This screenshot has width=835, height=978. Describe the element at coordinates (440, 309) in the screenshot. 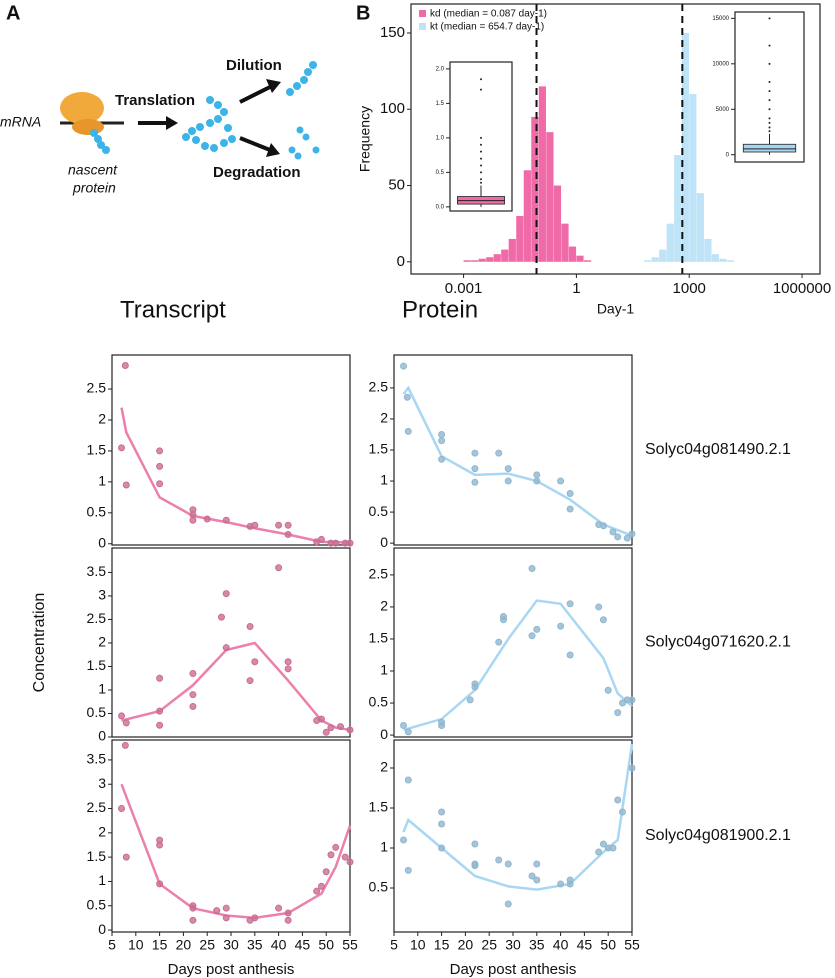

I see `column-title: Protein` at that location.